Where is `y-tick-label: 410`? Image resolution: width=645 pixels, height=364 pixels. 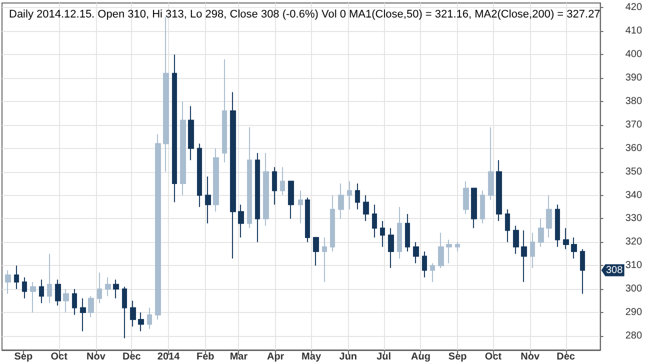
y-tick-label: 410 is located at coordinates (633, 31).